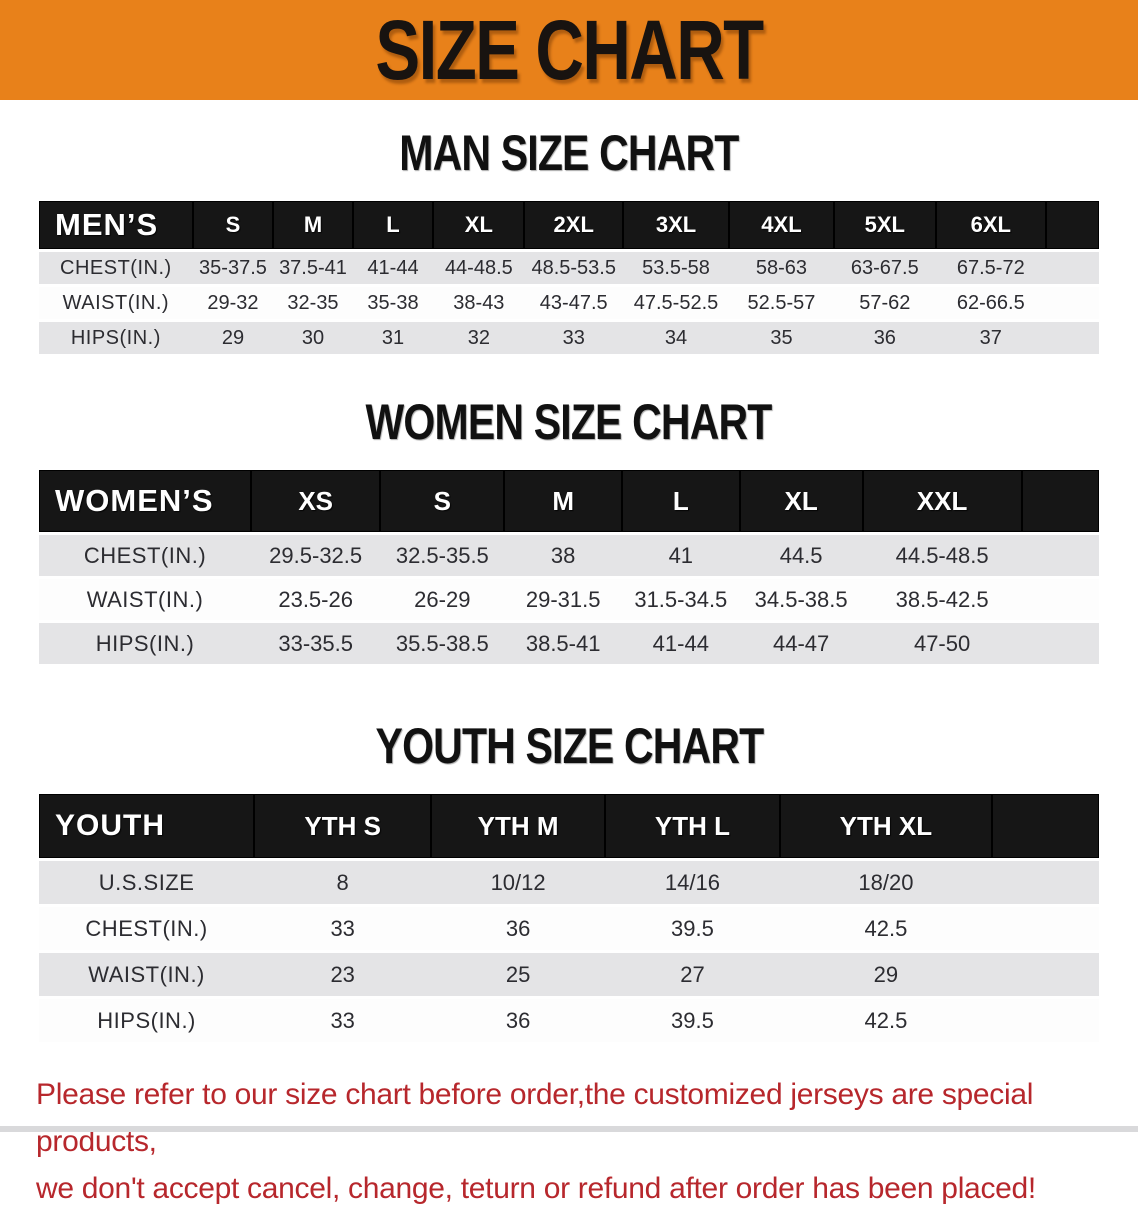 The height and width of the screenshot is (1212, 1138). Describe the element at coordinates (116, 225) in the screenshot. I see `table-group-label: MEN’S` at that location.